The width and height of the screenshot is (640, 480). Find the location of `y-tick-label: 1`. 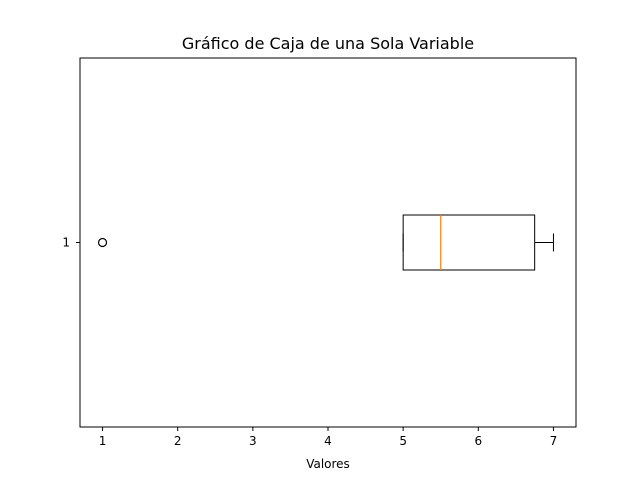

y-tick-label: 1 is located at coordinates (66, 243).